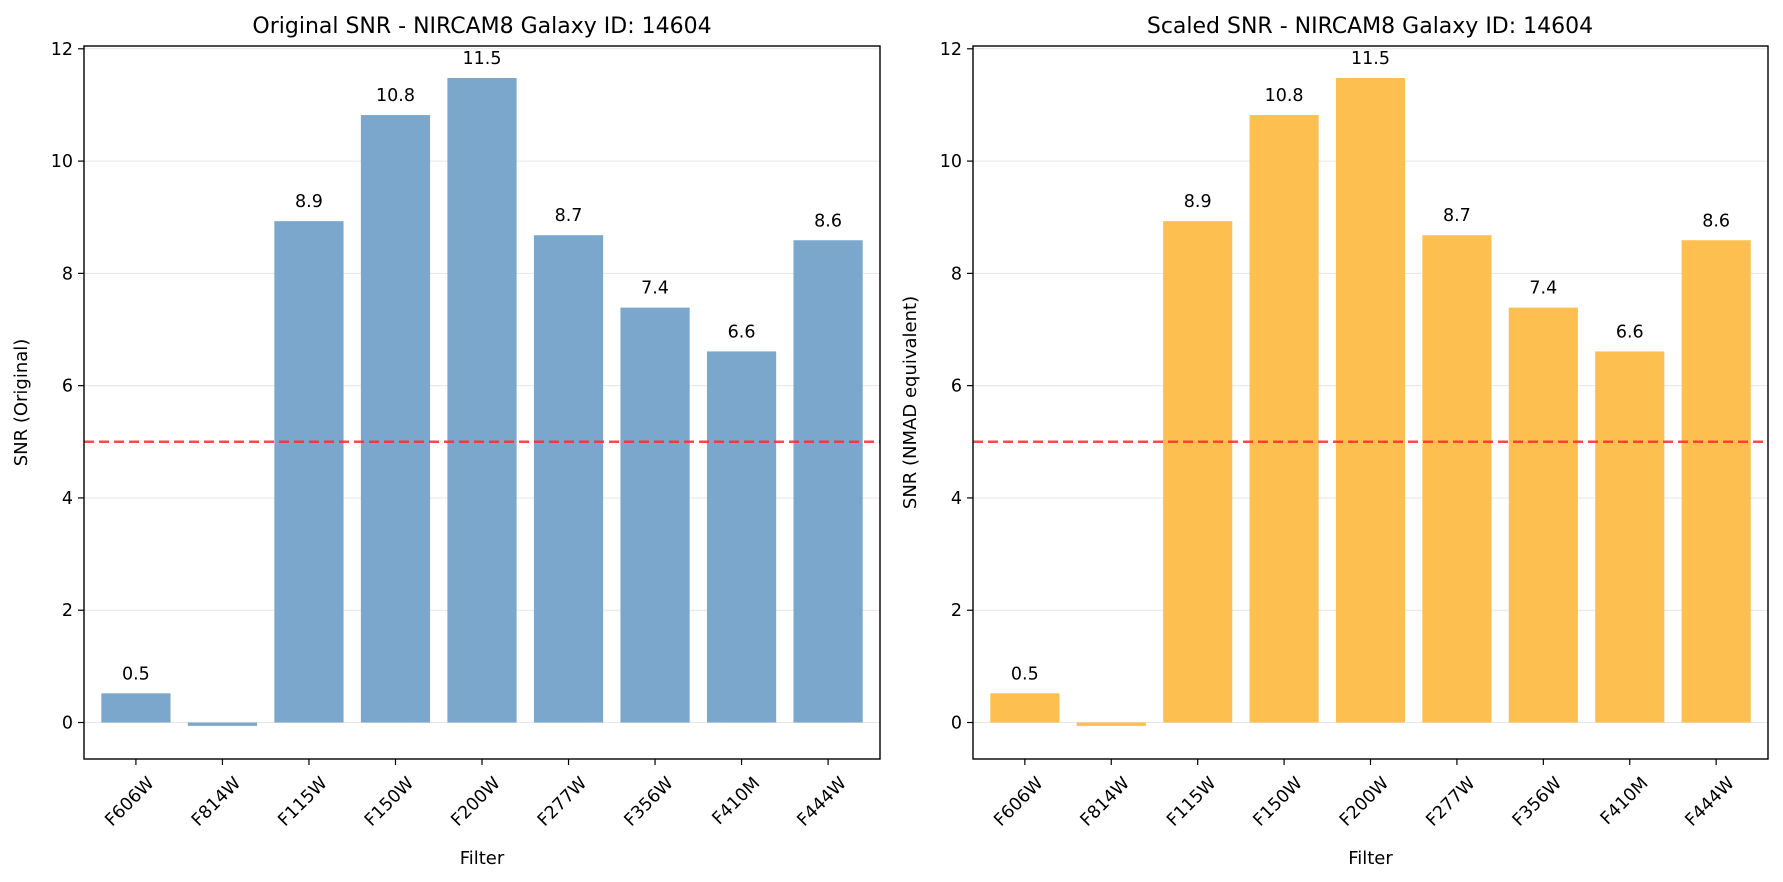 The width and height of the screenshot is (1783, 882). What do you see at coordinates (21, 403) in the screenshot?
I see `y-axis-label: SNR (Original)` at bounding box center [21, 403].